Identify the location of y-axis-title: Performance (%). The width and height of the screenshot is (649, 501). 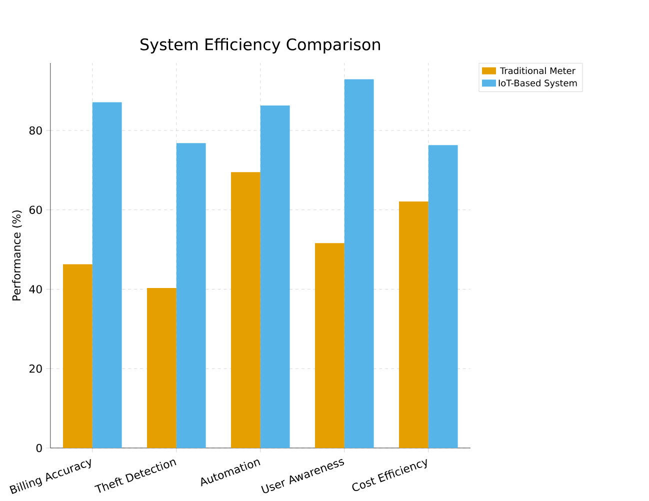
(17, 255).